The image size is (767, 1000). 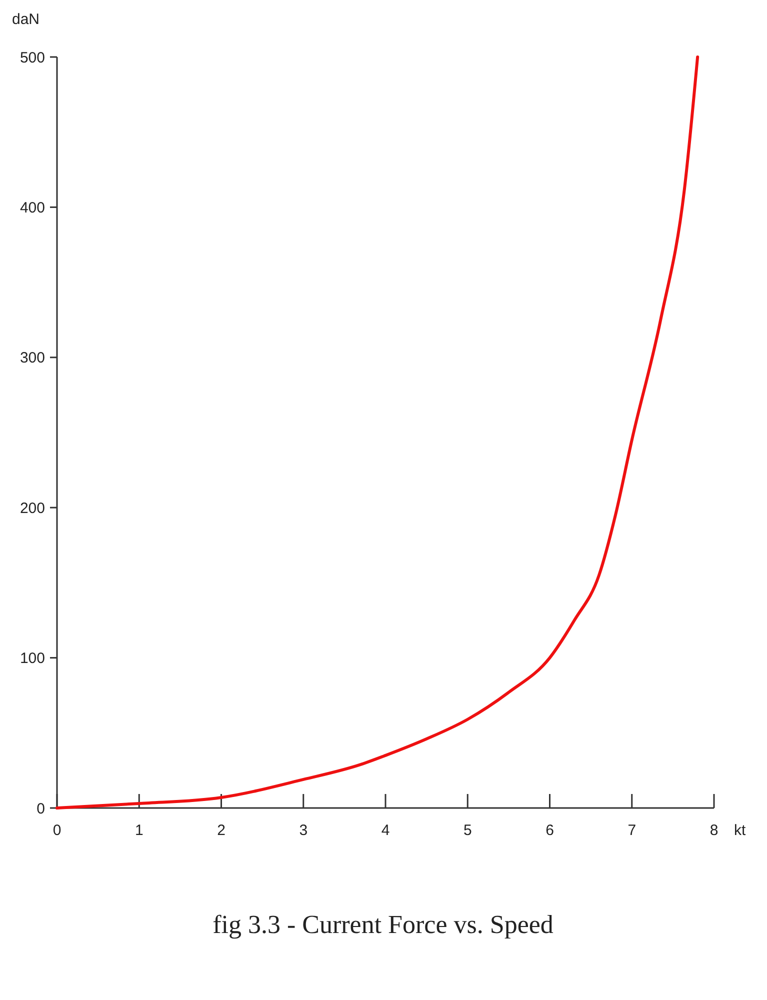 I want to click on y-tick-label: 400, so click(x=32, y=207).